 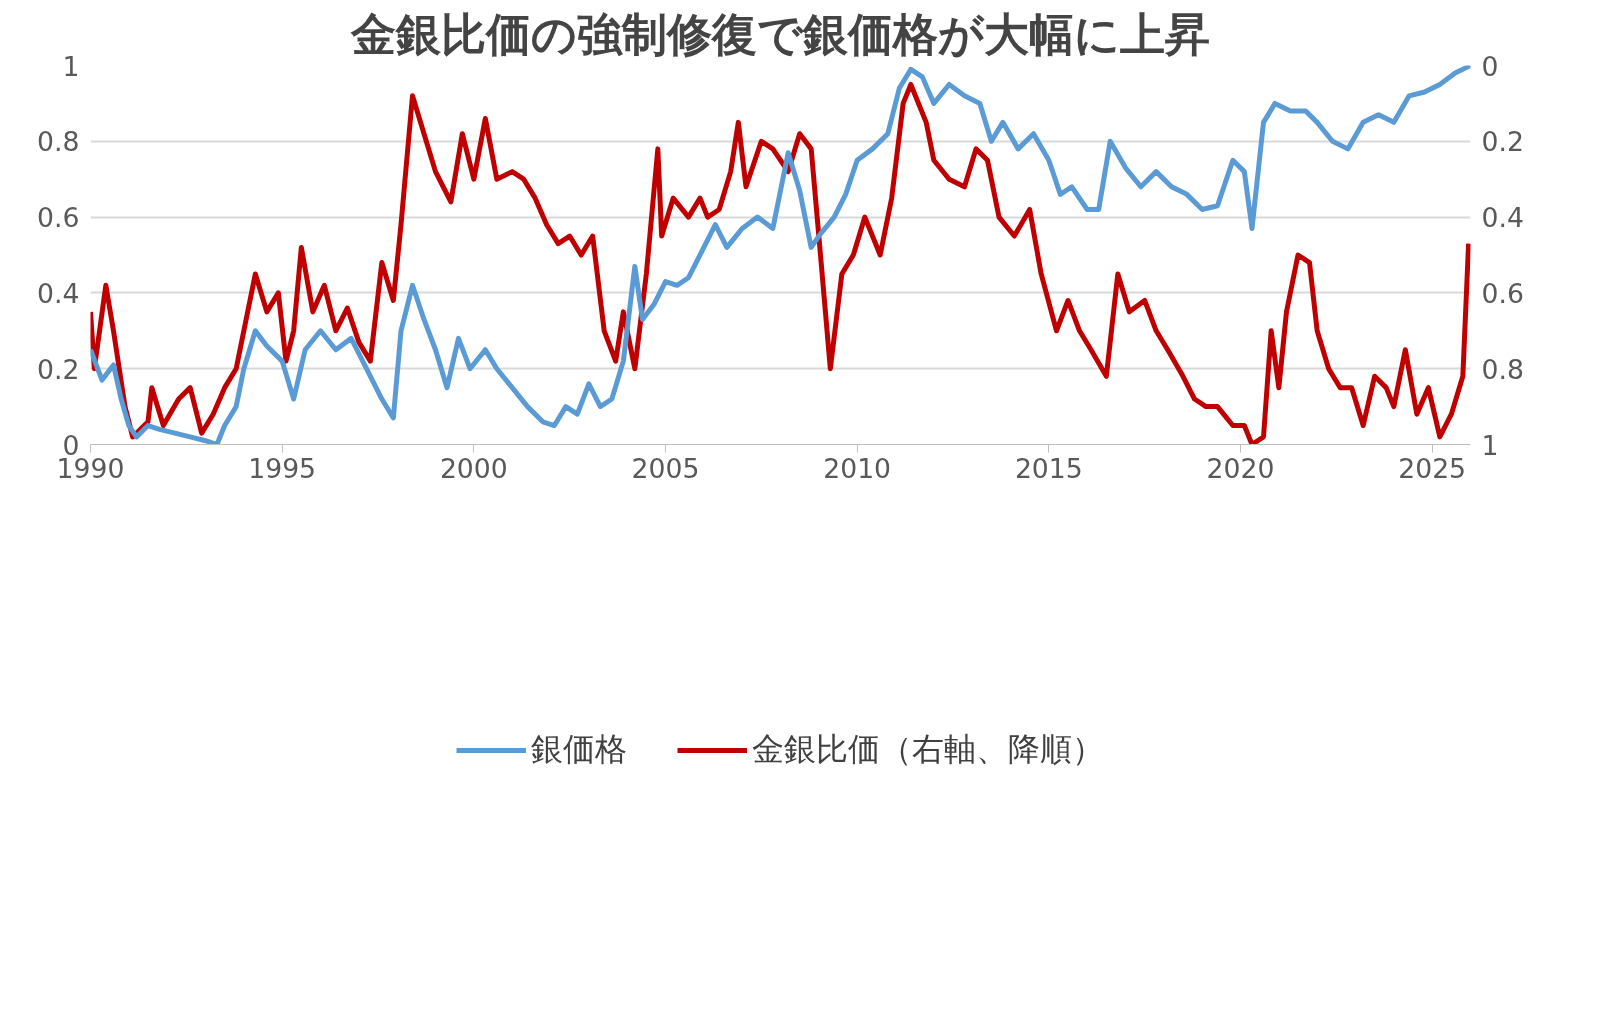 I want to click on y2-tick-label: 0.4, so click(x=1502, y=218).